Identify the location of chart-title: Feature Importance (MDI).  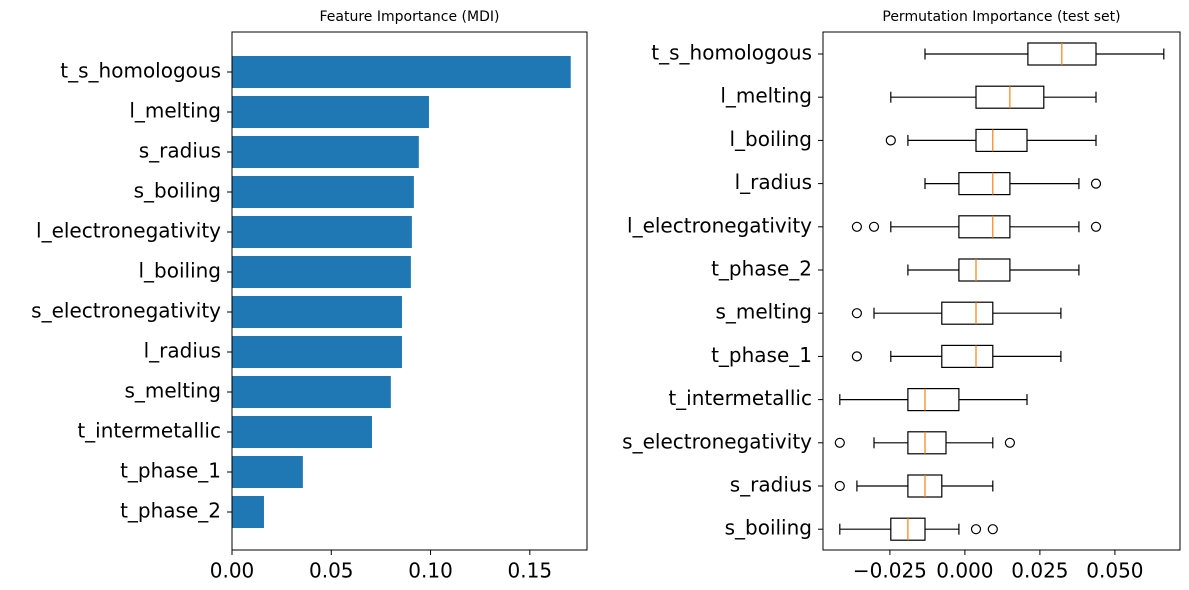
(410, 17).